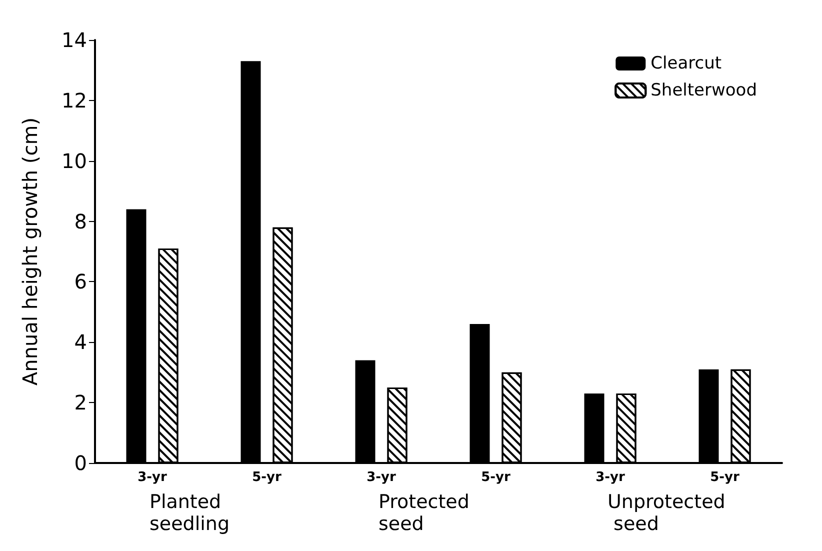 The width and height of the screenshot is (822, 551). I want to click on y-tick-label: 12, so click(74, 100).